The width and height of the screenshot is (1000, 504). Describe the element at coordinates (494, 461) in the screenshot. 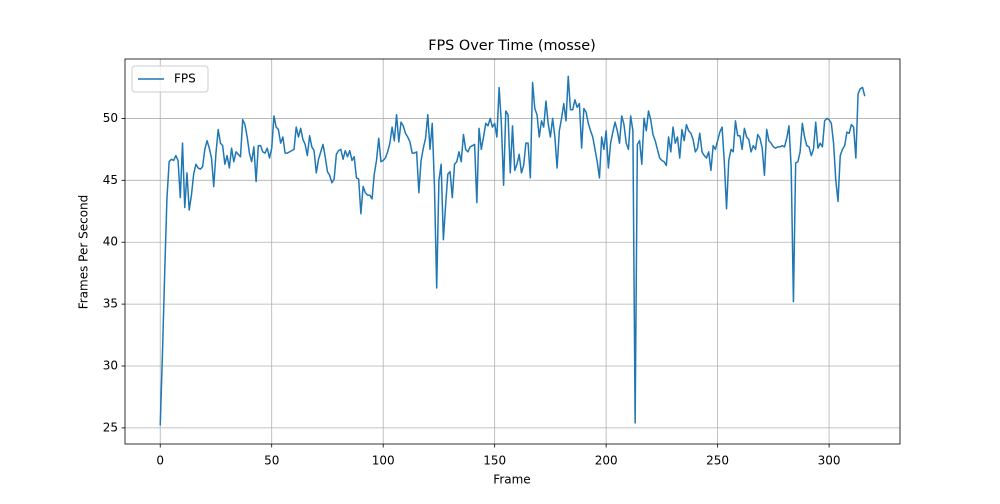

I see `x-tick-label: 150` at that location.